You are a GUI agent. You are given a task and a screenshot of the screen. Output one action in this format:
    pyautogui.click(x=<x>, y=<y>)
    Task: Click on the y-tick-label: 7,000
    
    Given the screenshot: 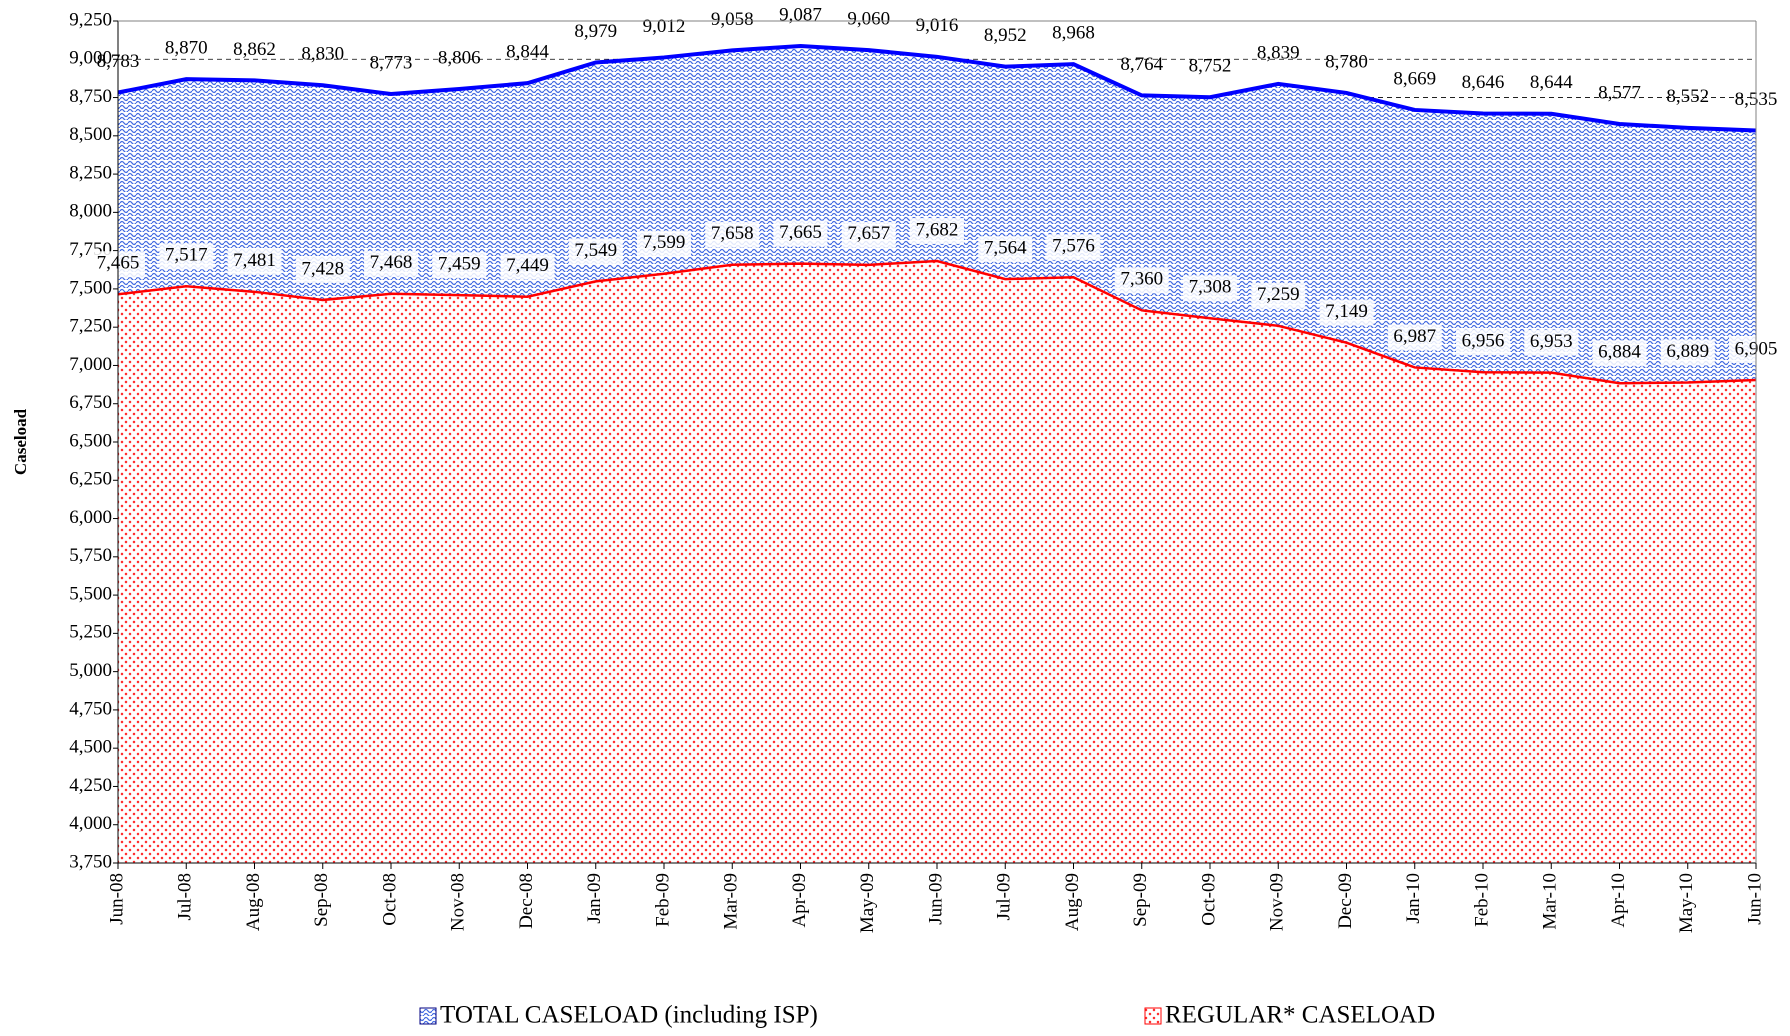 What is the action you would take?
    pyautogui.click(x=90, y=364)
    